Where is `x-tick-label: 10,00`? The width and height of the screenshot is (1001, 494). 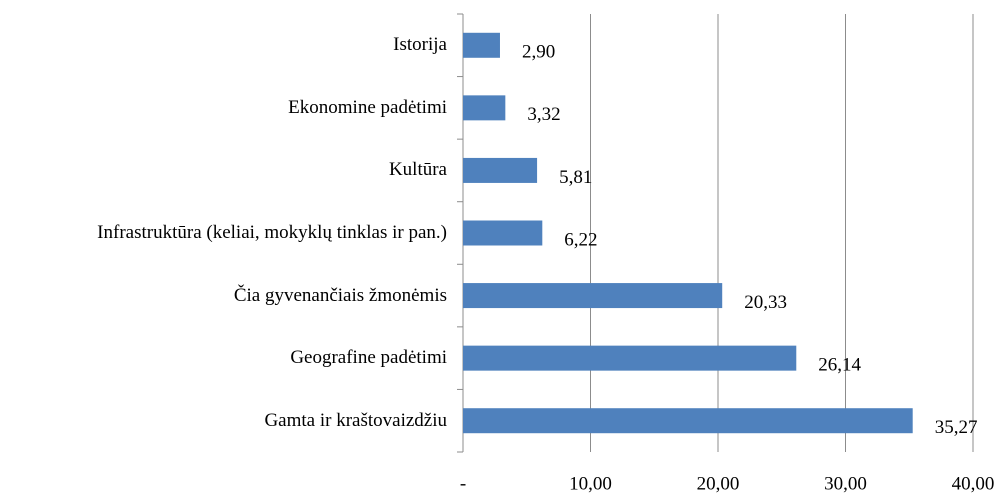 x-tick-label: 10,00 is located at coordinates (590, 483).